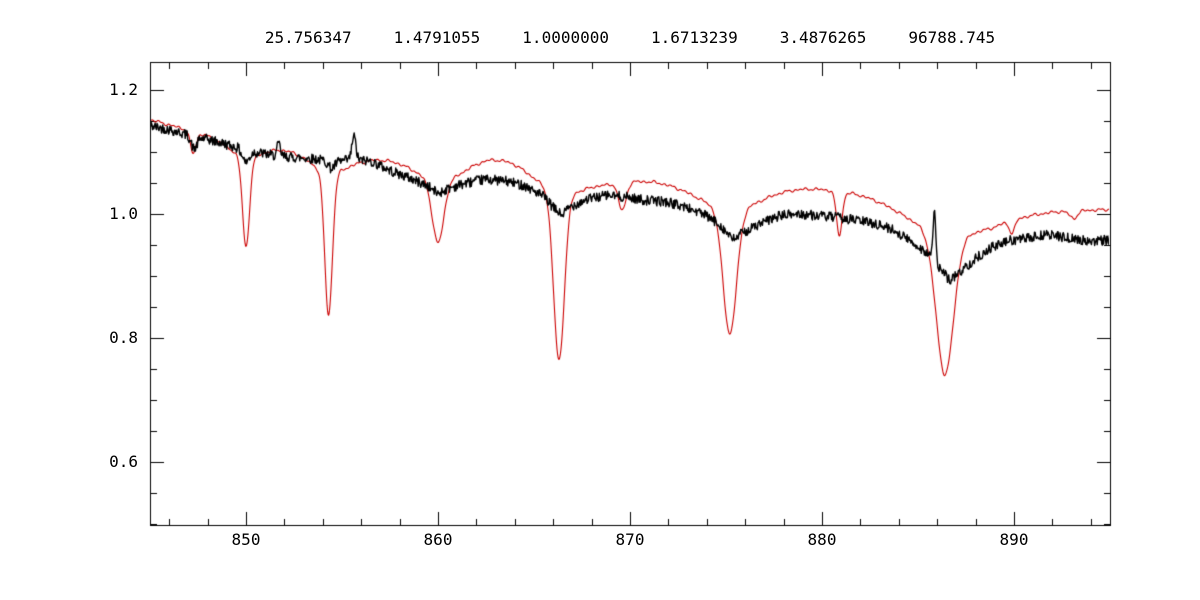 Image resolution: width=1200 pixels, height=600 pixels. I want to click on x-axis-tick-label-870: 870, so click(630, 539).